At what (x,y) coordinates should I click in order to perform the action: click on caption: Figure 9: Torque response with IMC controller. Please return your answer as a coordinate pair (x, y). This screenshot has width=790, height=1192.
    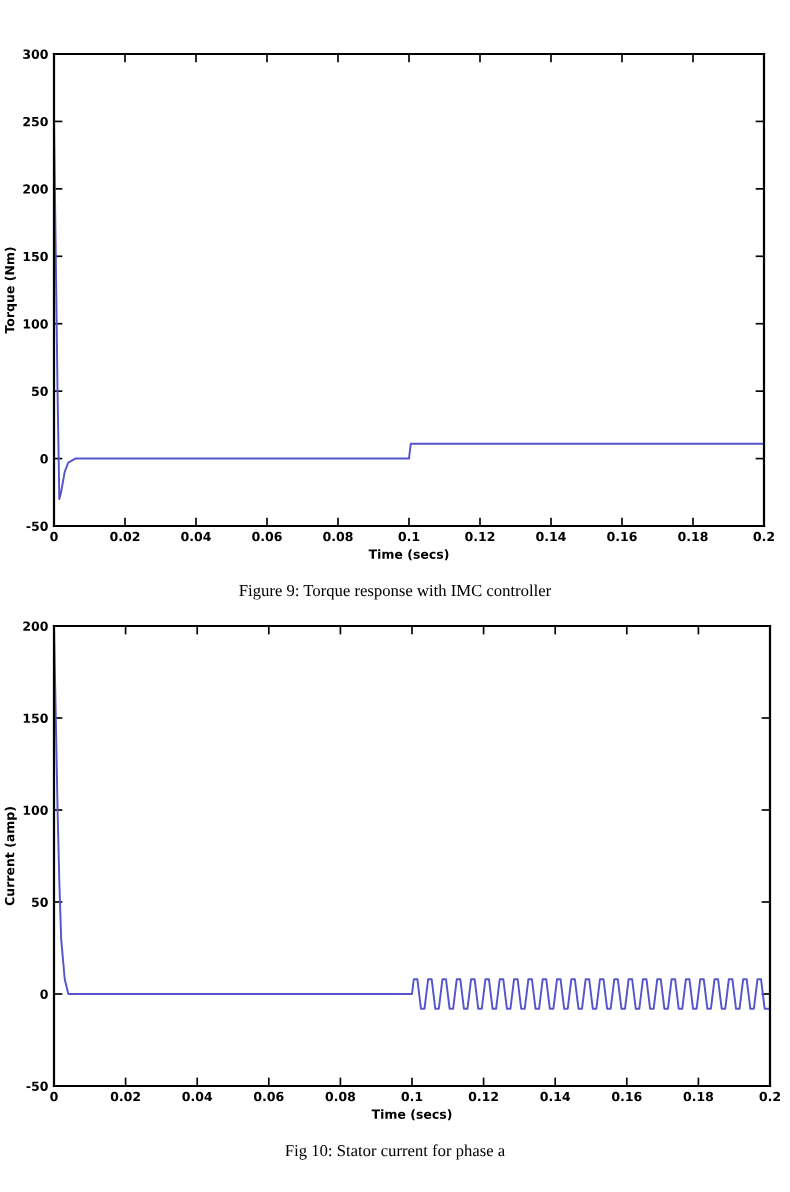
    Looking at the image, I should click on (395, 592).